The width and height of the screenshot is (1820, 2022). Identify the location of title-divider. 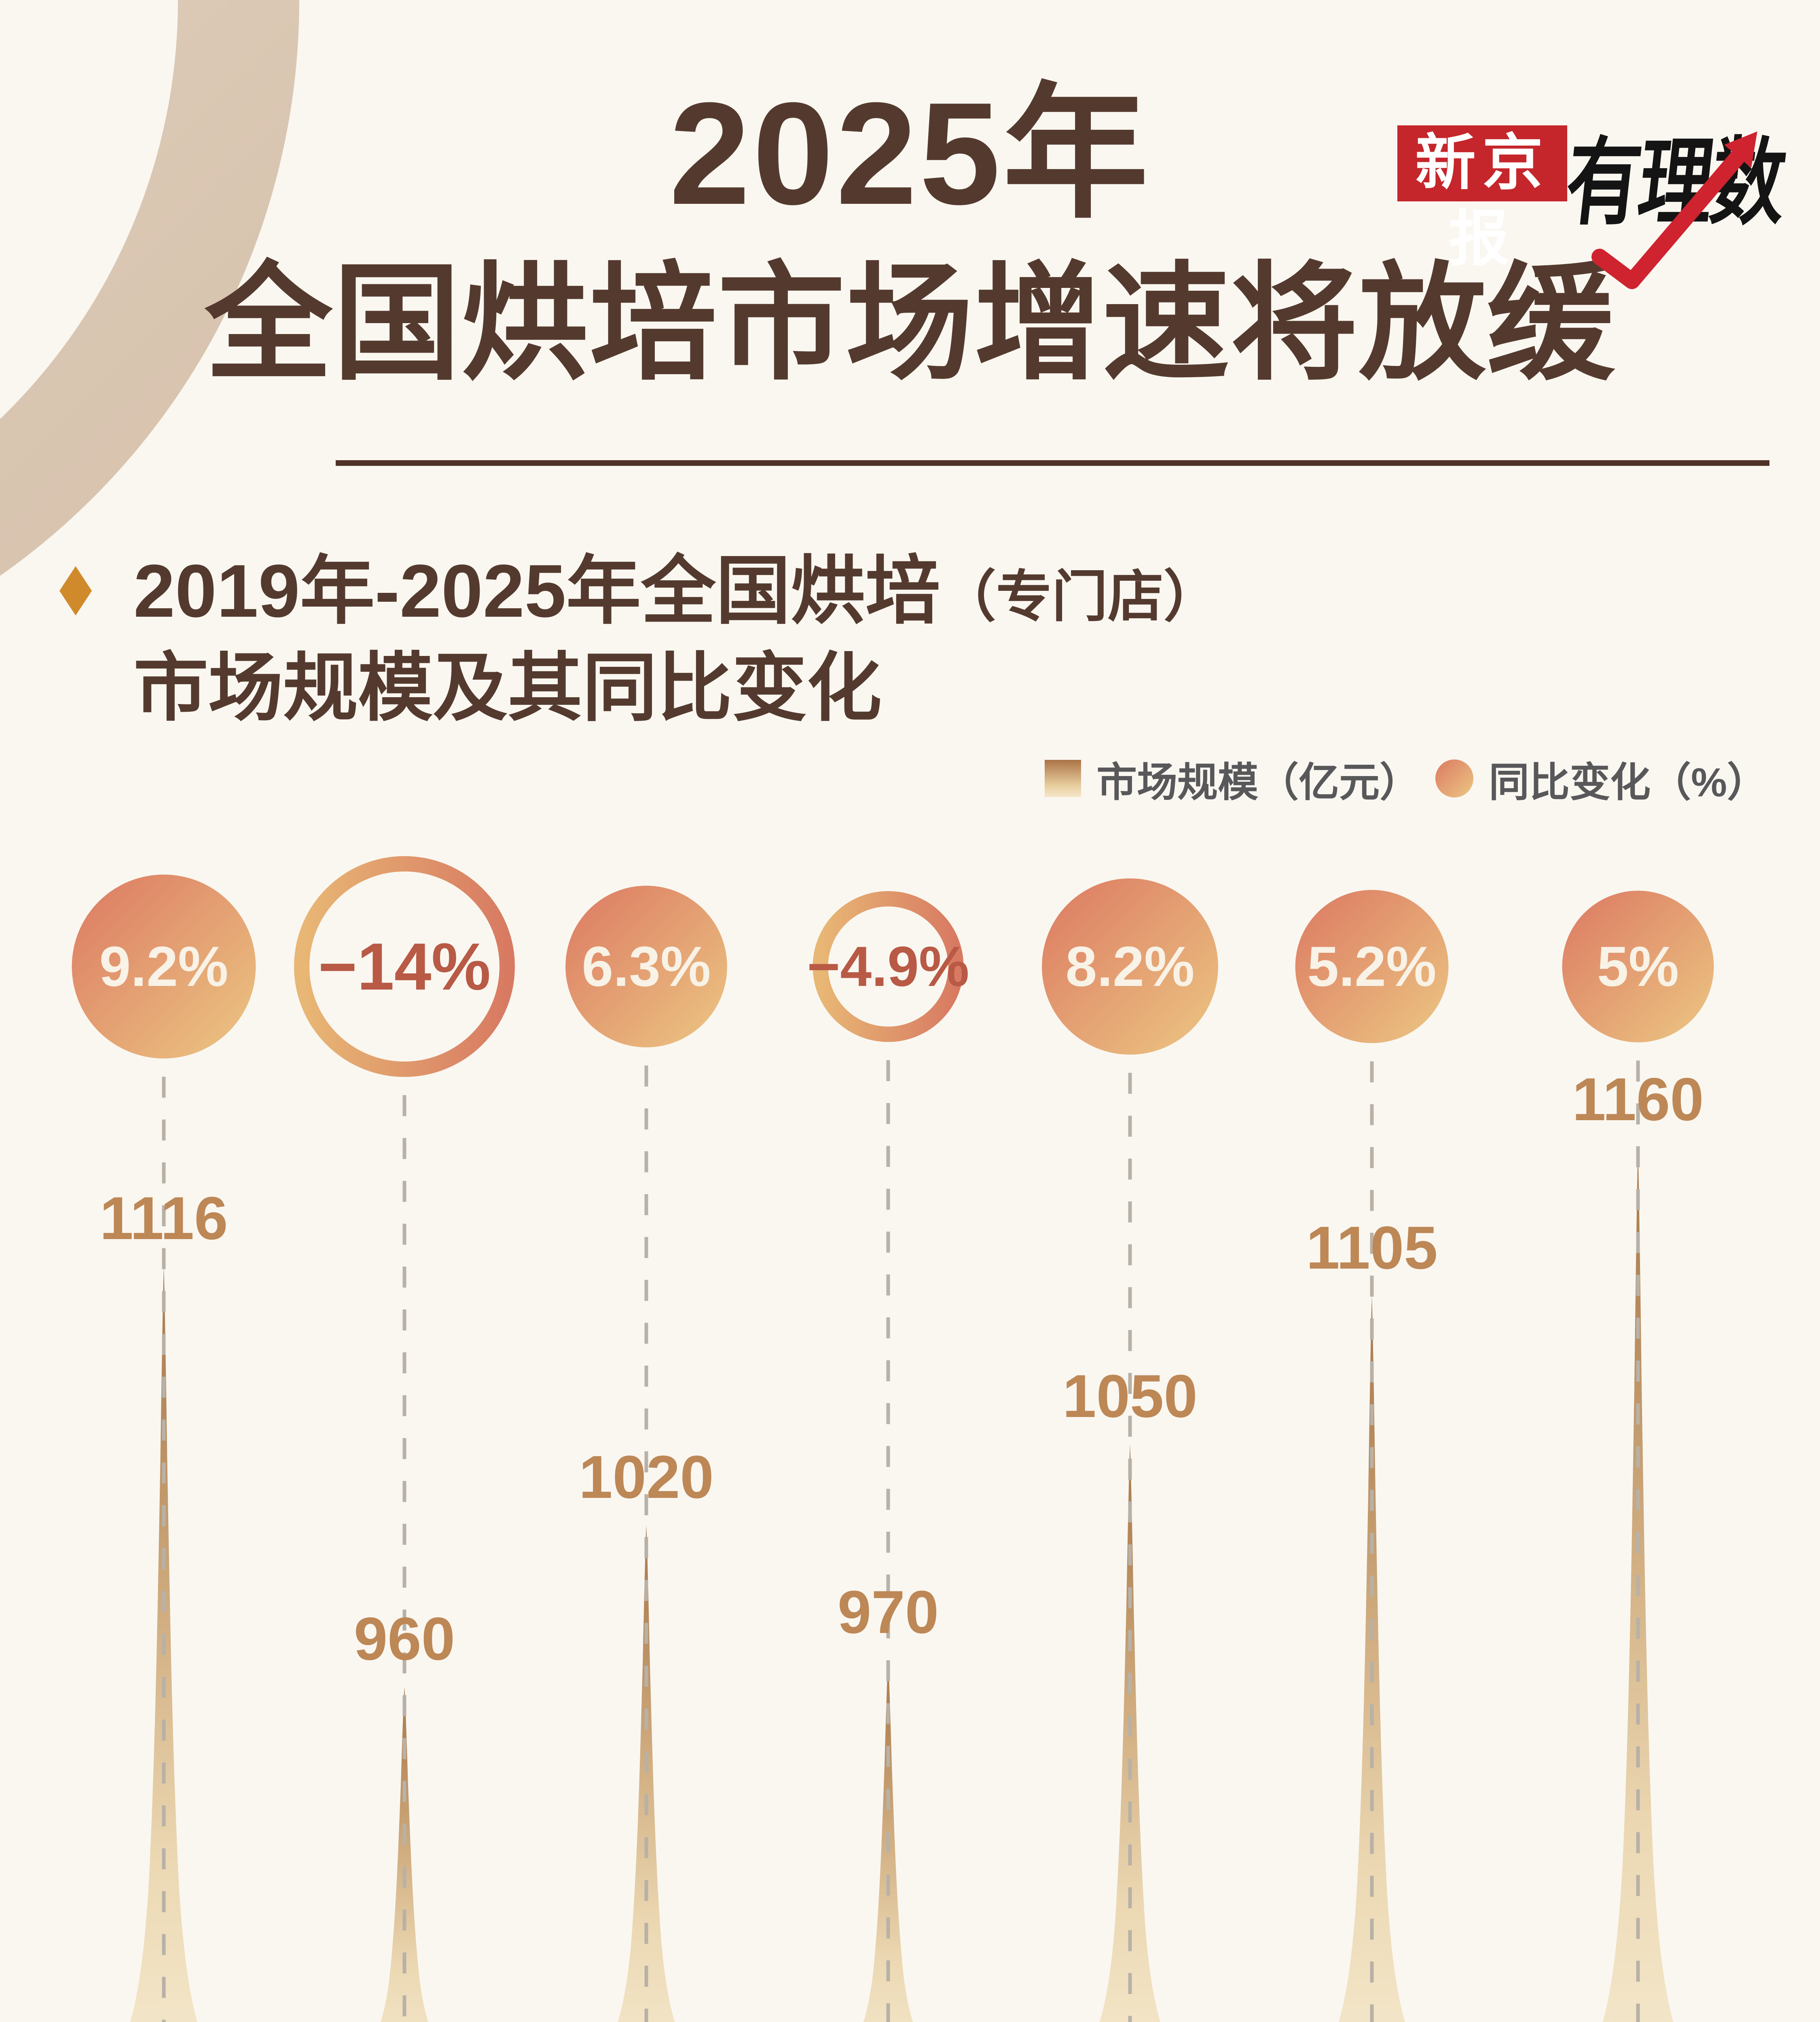
(1052, 463).